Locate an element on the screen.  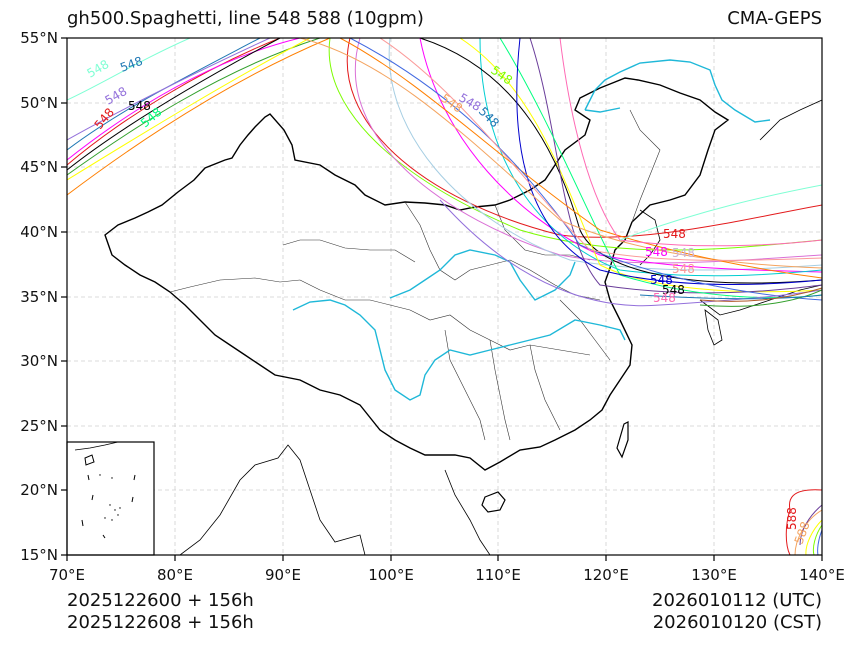
x-tick-label: 70°E is located at coordinates (67, 575).